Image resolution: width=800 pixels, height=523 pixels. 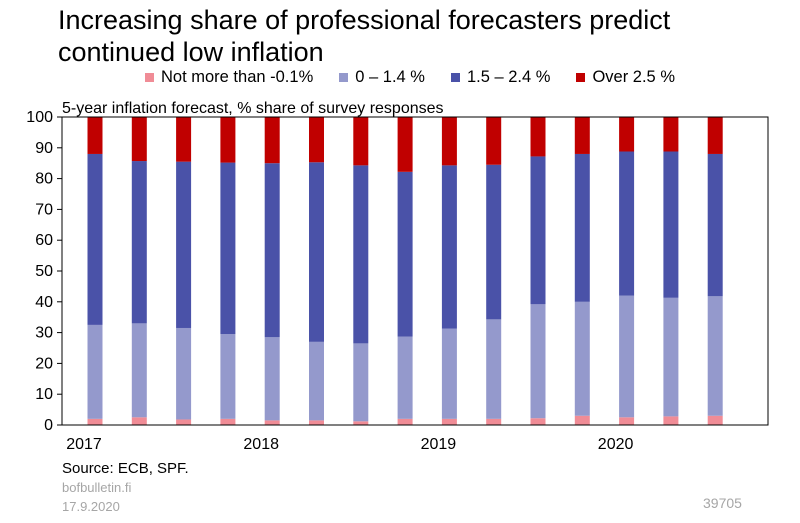 I want to click on y-tick-label: 80, so click(x=44, y=179).